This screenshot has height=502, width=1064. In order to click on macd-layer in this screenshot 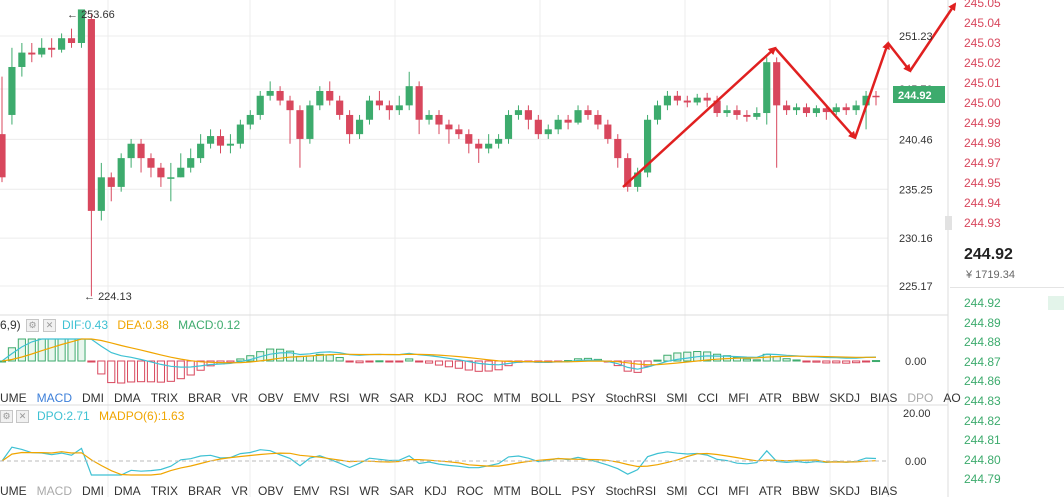, I will do `click(440, 361)`.